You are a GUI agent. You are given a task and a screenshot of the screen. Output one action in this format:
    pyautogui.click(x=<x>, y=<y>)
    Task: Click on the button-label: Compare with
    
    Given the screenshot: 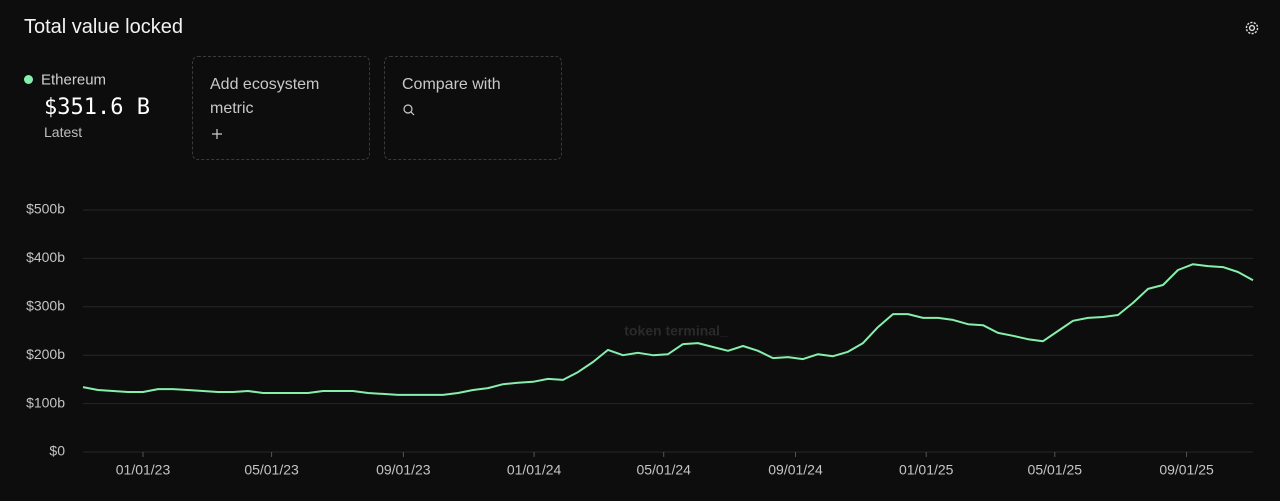 What is the action you would take?
    pyautogui.click(x=451, y=84)
    